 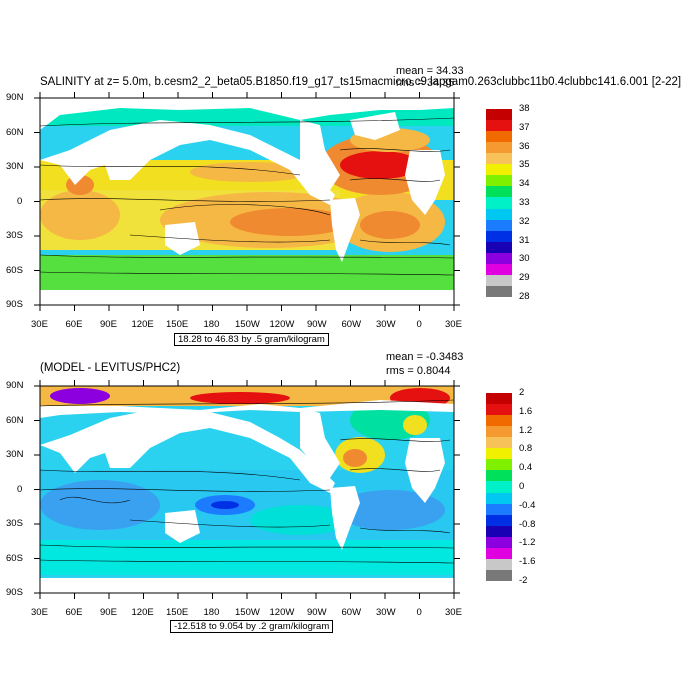 I want to click on colorbar-label: -2, so click(x=523, y=580).